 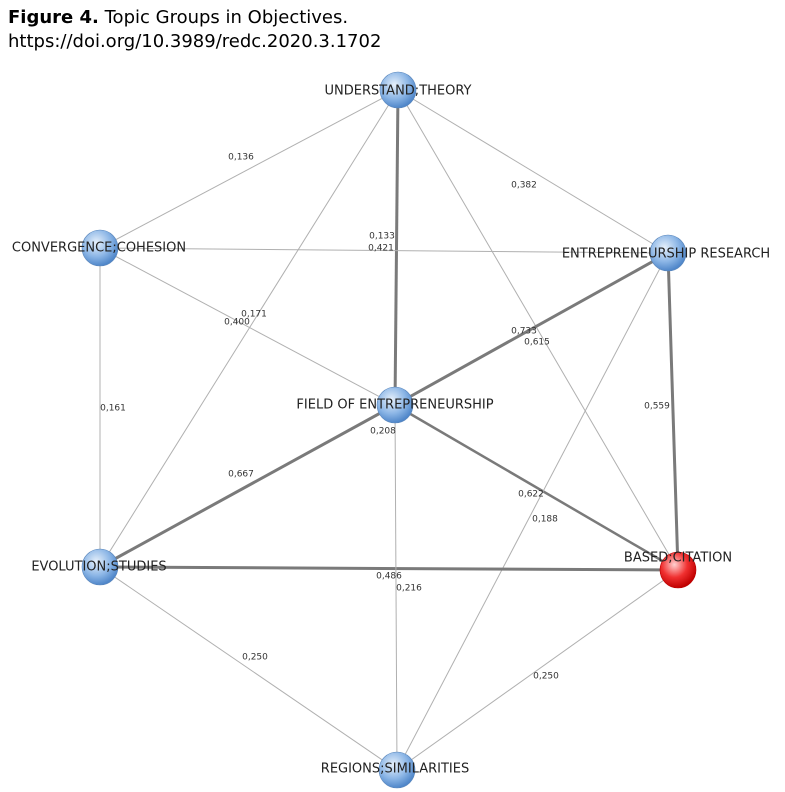 I want to click on edge-label: 0,171, so click(x=254, y=315).